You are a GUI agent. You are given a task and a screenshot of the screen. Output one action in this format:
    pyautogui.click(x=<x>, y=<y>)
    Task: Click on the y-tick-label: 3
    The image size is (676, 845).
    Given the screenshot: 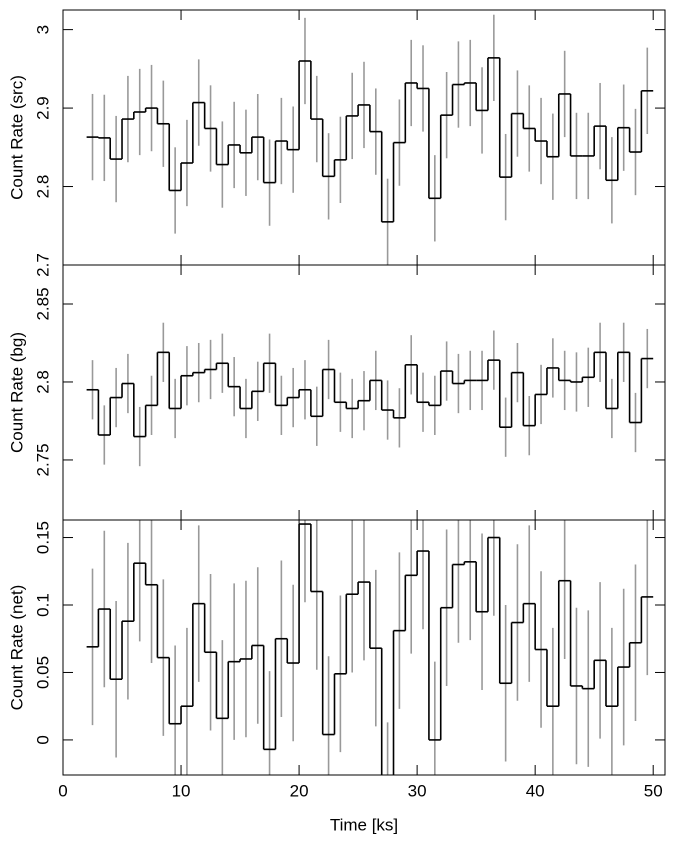 What is the action you would take?
    pyautogui.click(x=42, y=29)
    